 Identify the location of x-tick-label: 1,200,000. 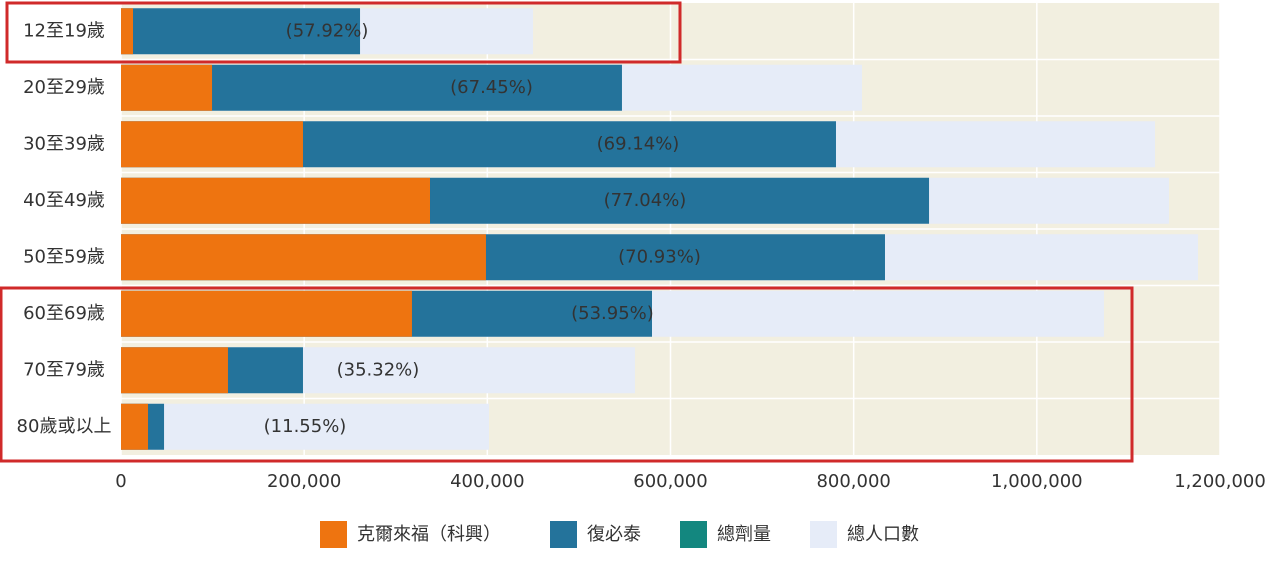
(1220, 481).